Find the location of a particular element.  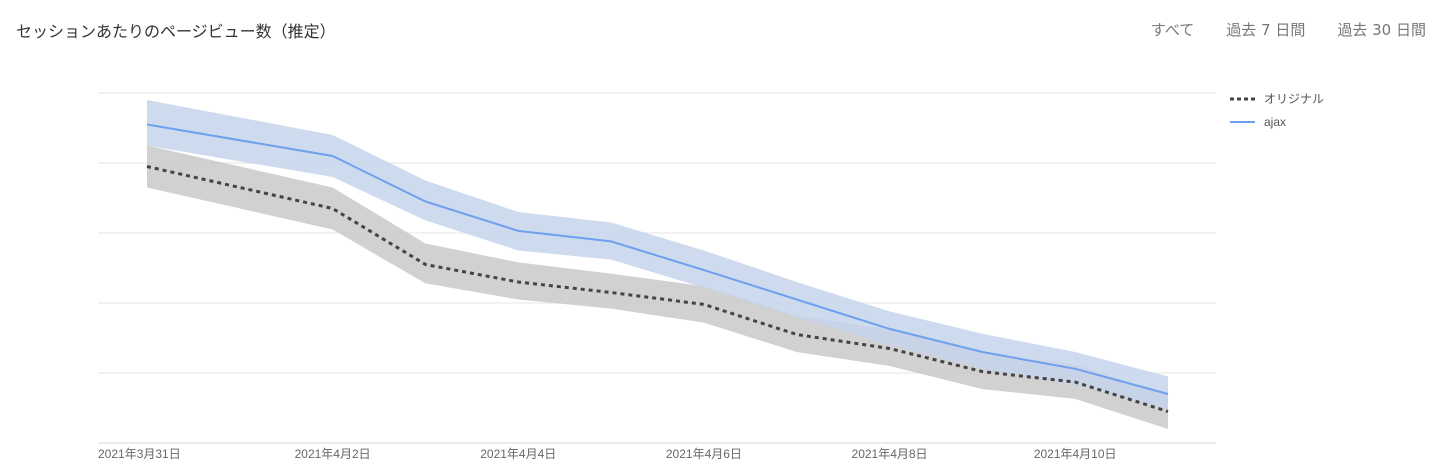

date-range-tabs: すべて 過去 7 日間 過去 30 日間 is located at coordinates (1288, 29).